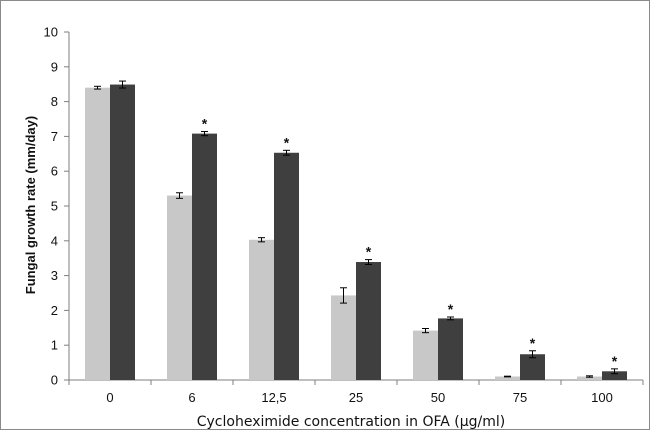 This screenshot has width=650, height=431. What do you see at coordinates (54, 345) in the screenshot?
I see `y-tick-label: 1` at bounding box center [54, 345].